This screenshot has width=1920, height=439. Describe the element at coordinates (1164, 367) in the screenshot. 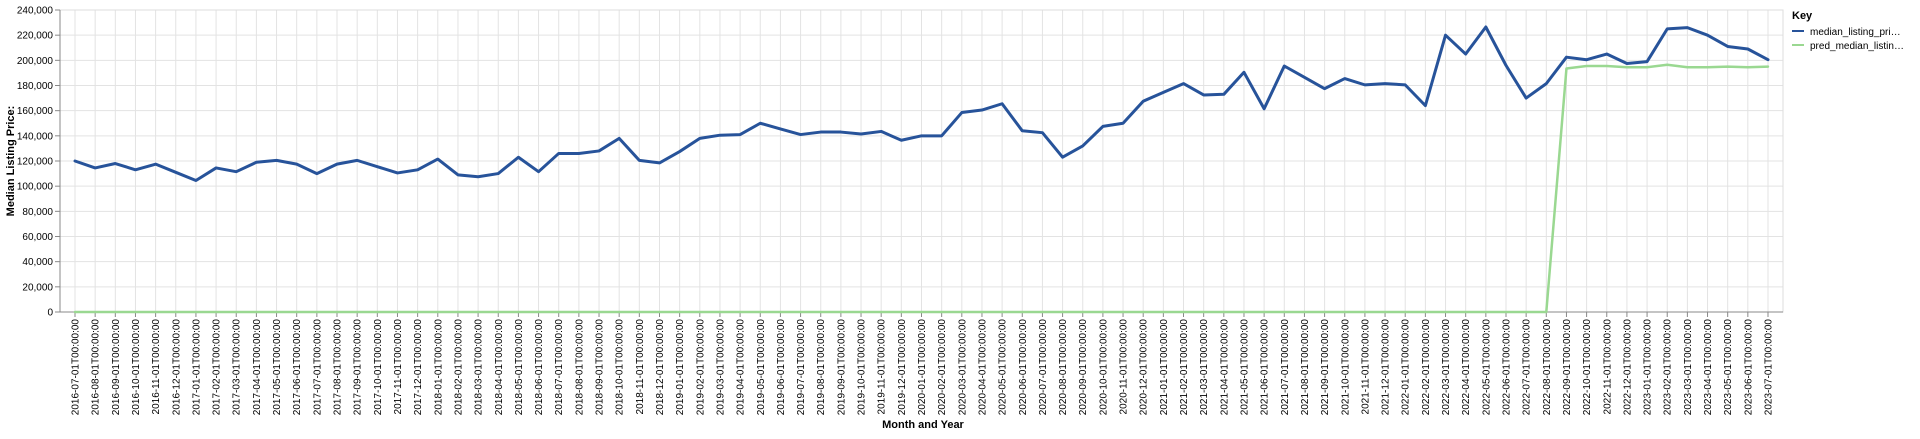

I see `x-tick-label: 2021-01-01T00:00:00` at that location.